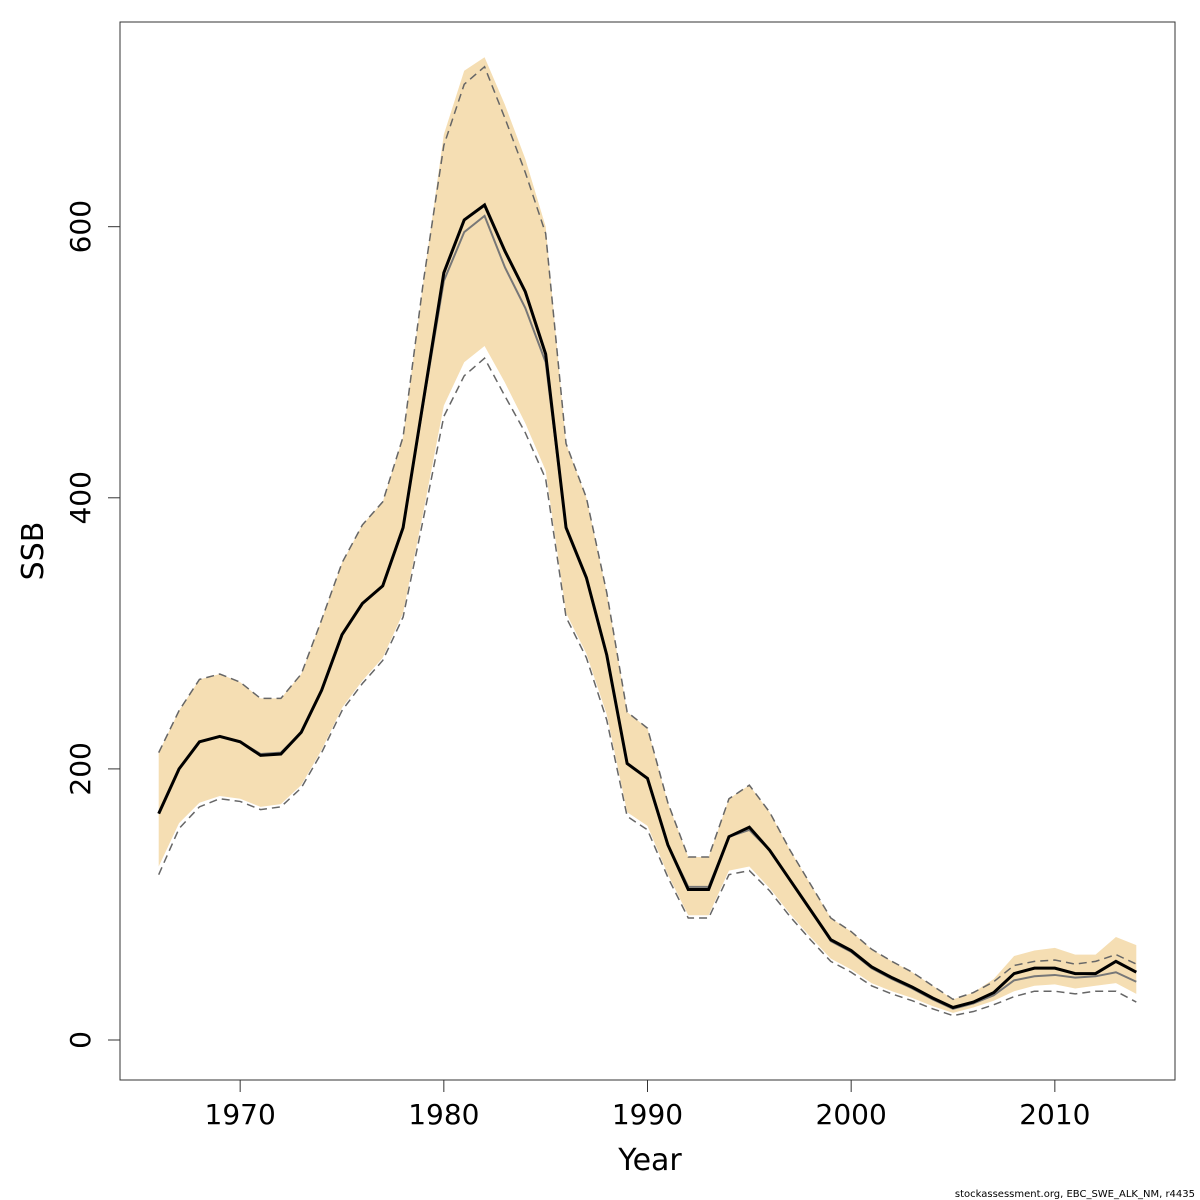 Image resolution: width=1200 pixels, height=1200 pixels. Describe the element at coordinates (647, 1114) in the screenshot. I see `x-tick-label: 1990` at that location.